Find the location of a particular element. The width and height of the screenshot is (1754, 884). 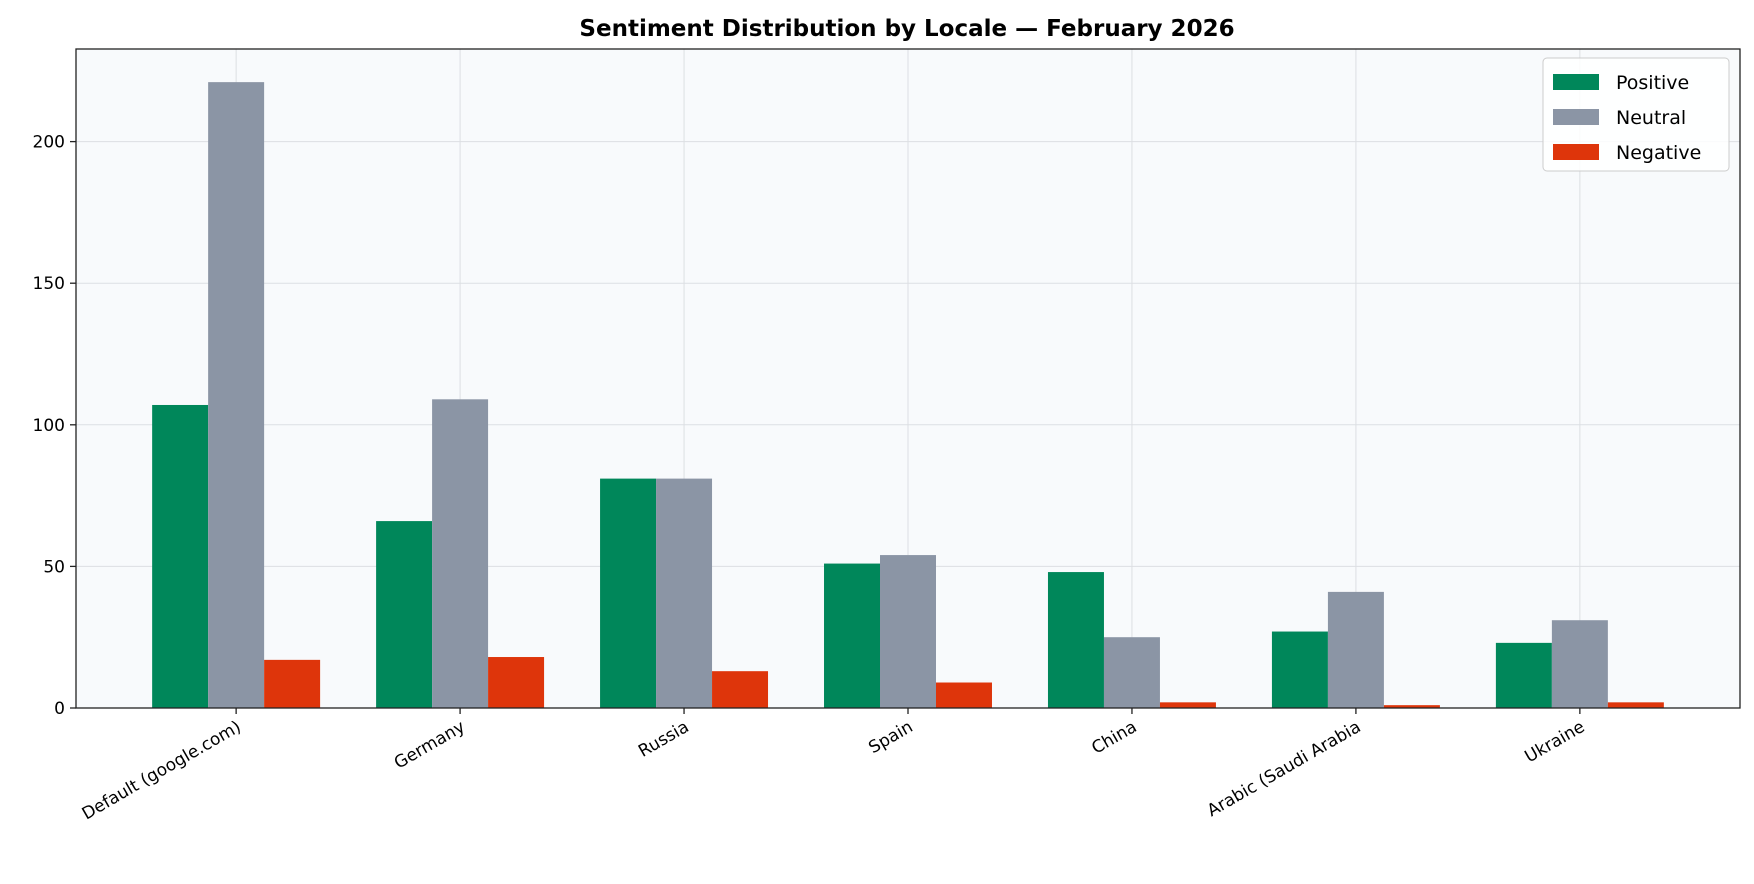

x-tick-label: Arabic (Saudi Arabia is located at coordinates (1284, 769).